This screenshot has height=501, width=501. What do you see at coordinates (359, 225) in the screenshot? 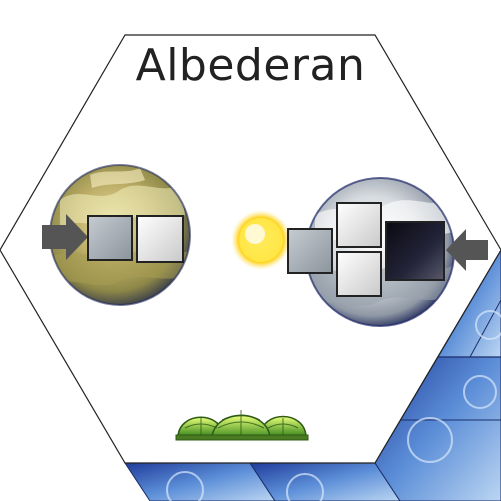
I see `resource-slot-white-top` at bounding box center [359, 225].